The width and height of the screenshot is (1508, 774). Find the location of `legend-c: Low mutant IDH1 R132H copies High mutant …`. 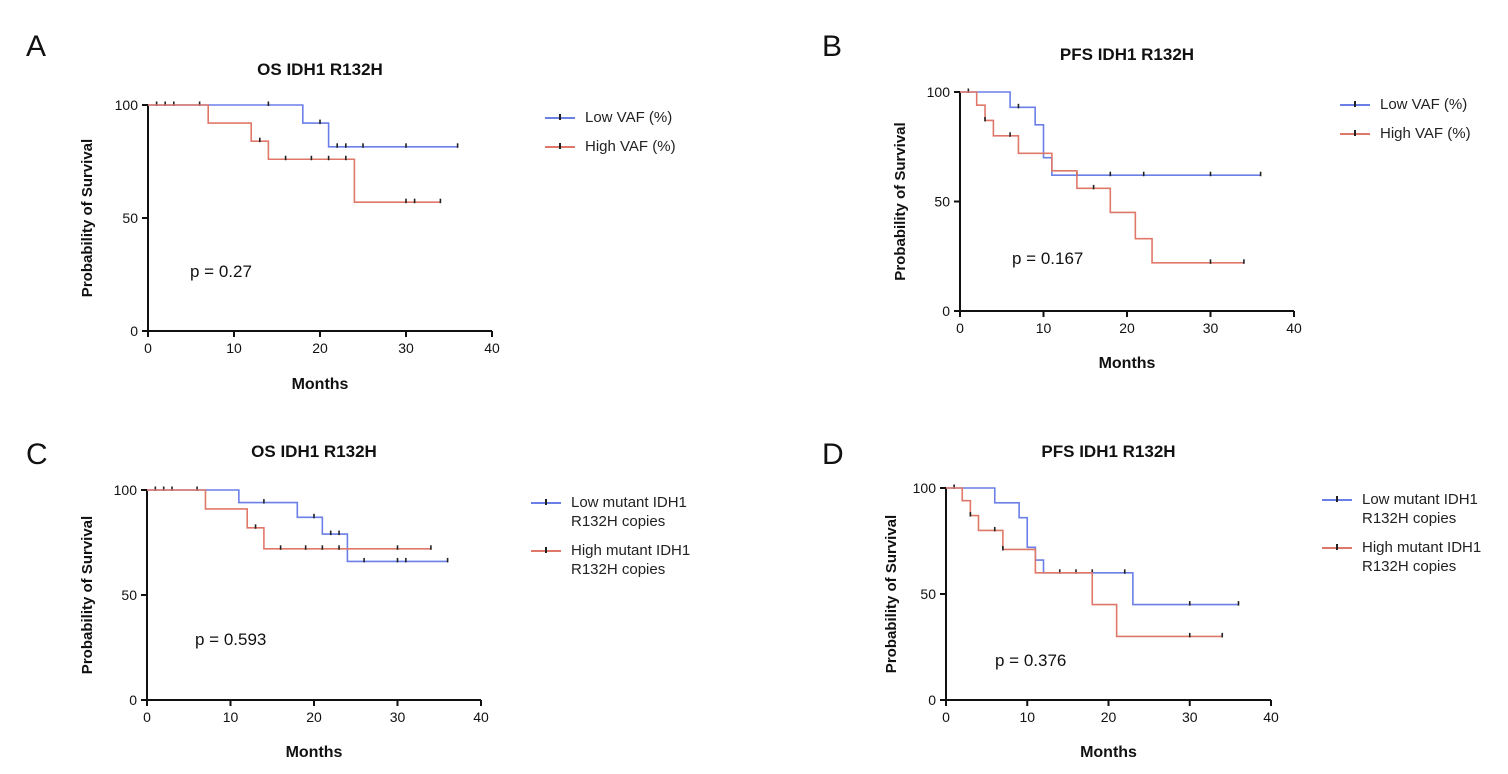

legend-c: Low mutant IDH1 R132H copies High mutant … is located at coordinates (631, 541).